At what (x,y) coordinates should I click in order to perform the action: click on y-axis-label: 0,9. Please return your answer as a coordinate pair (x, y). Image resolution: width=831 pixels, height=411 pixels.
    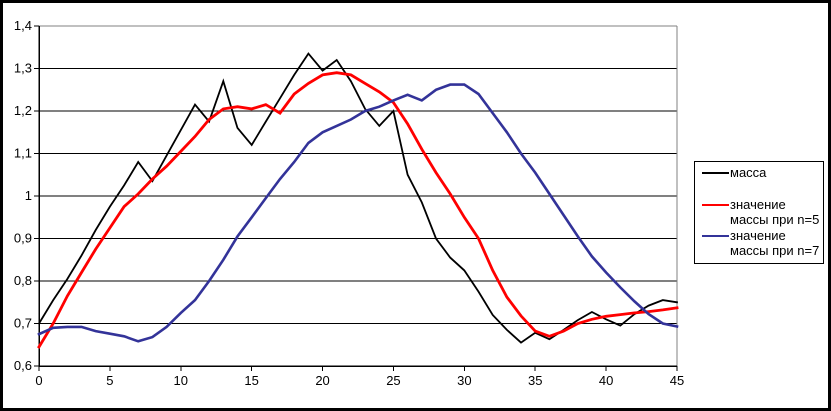
    Looking at the image, I should click on (23, 238).